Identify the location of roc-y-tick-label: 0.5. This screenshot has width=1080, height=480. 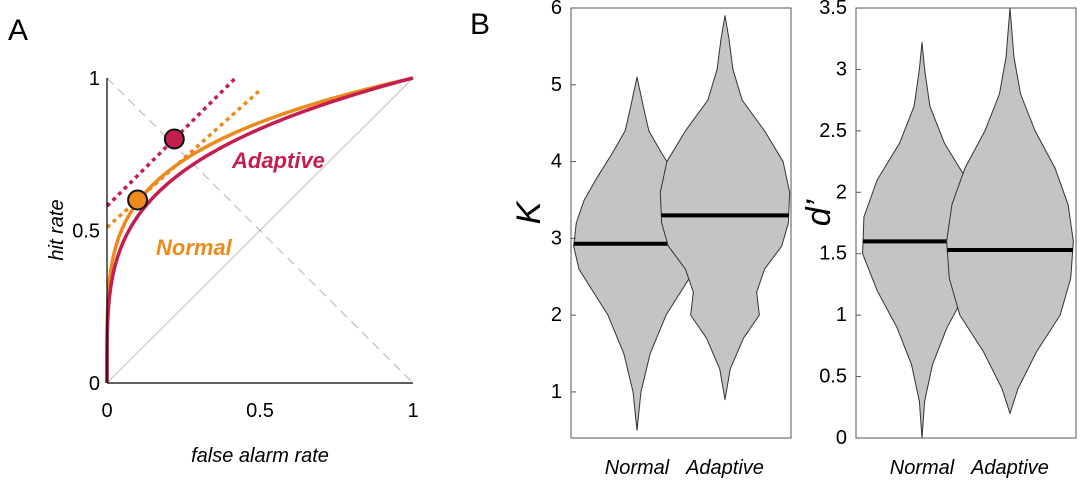
(86, 232).